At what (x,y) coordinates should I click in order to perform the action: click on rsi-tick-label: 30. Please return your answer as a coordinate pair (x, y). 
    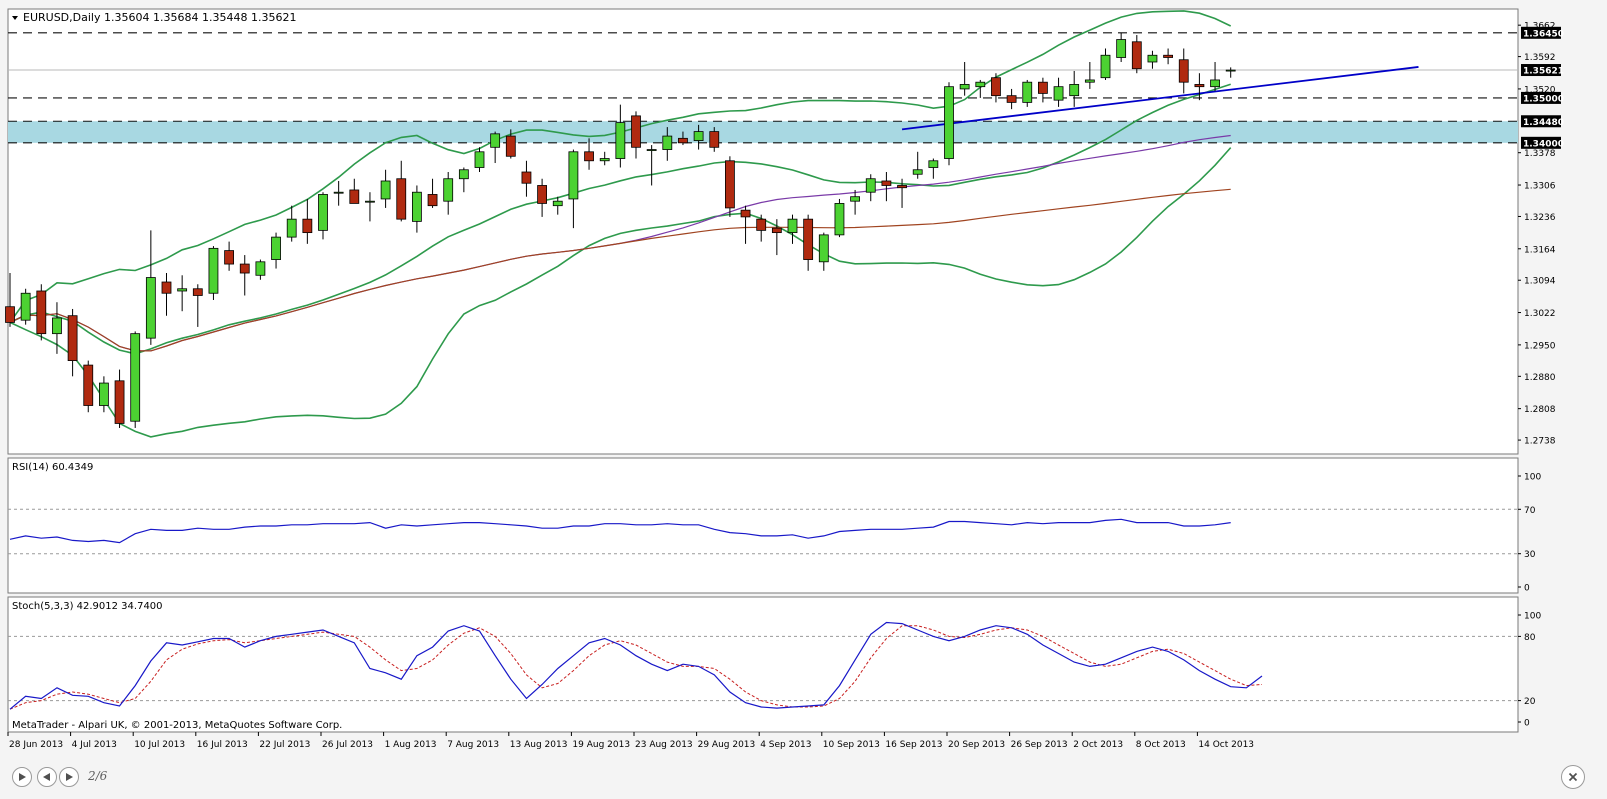
    Looking at the image, I should click on (1530, 555).